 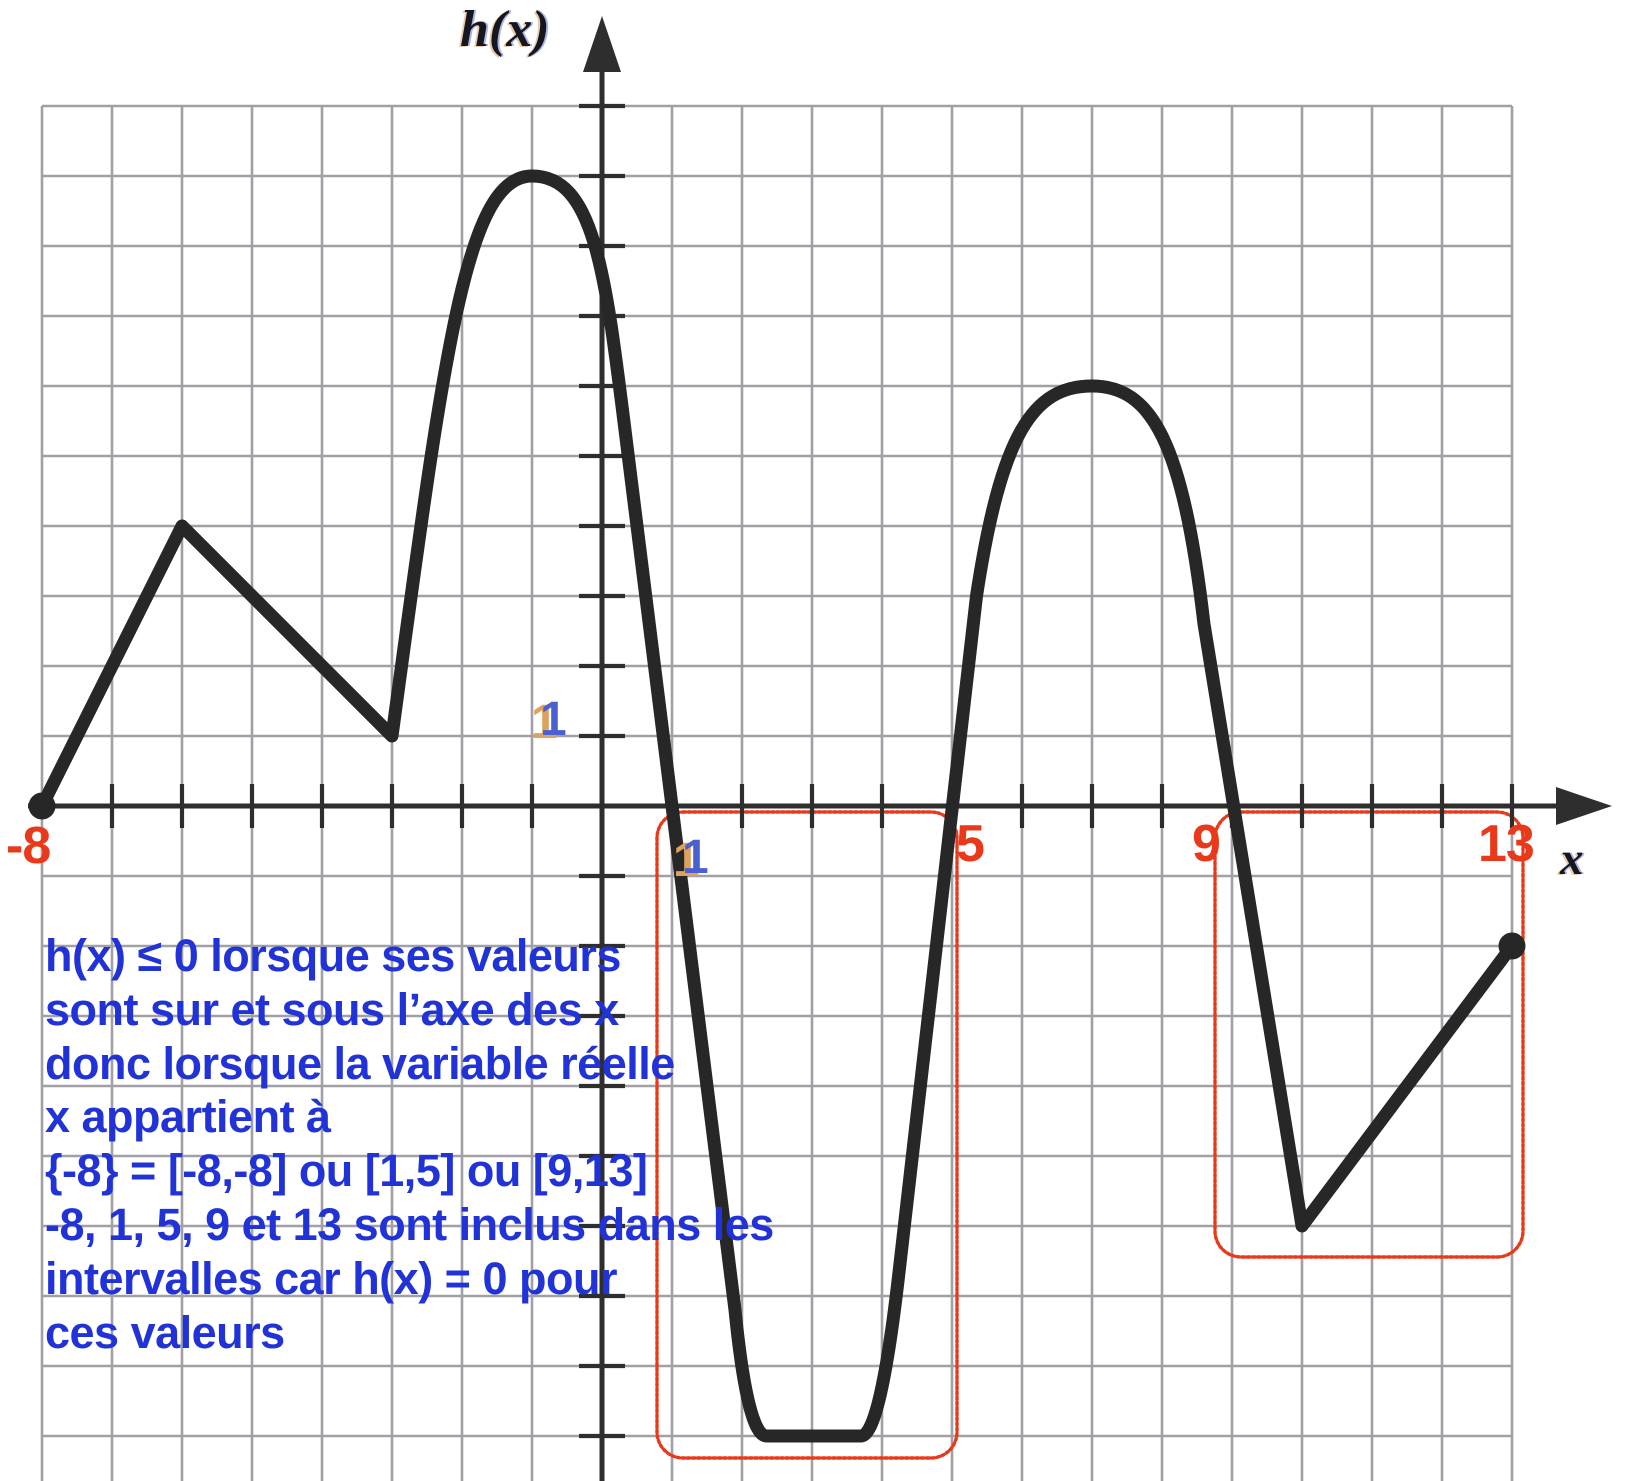 What do you see at coordinates (332, 1009) in the screenshot?
I see `annotation-line: sont sur et sous l’axe des x` at bounding box center [332, 1009].